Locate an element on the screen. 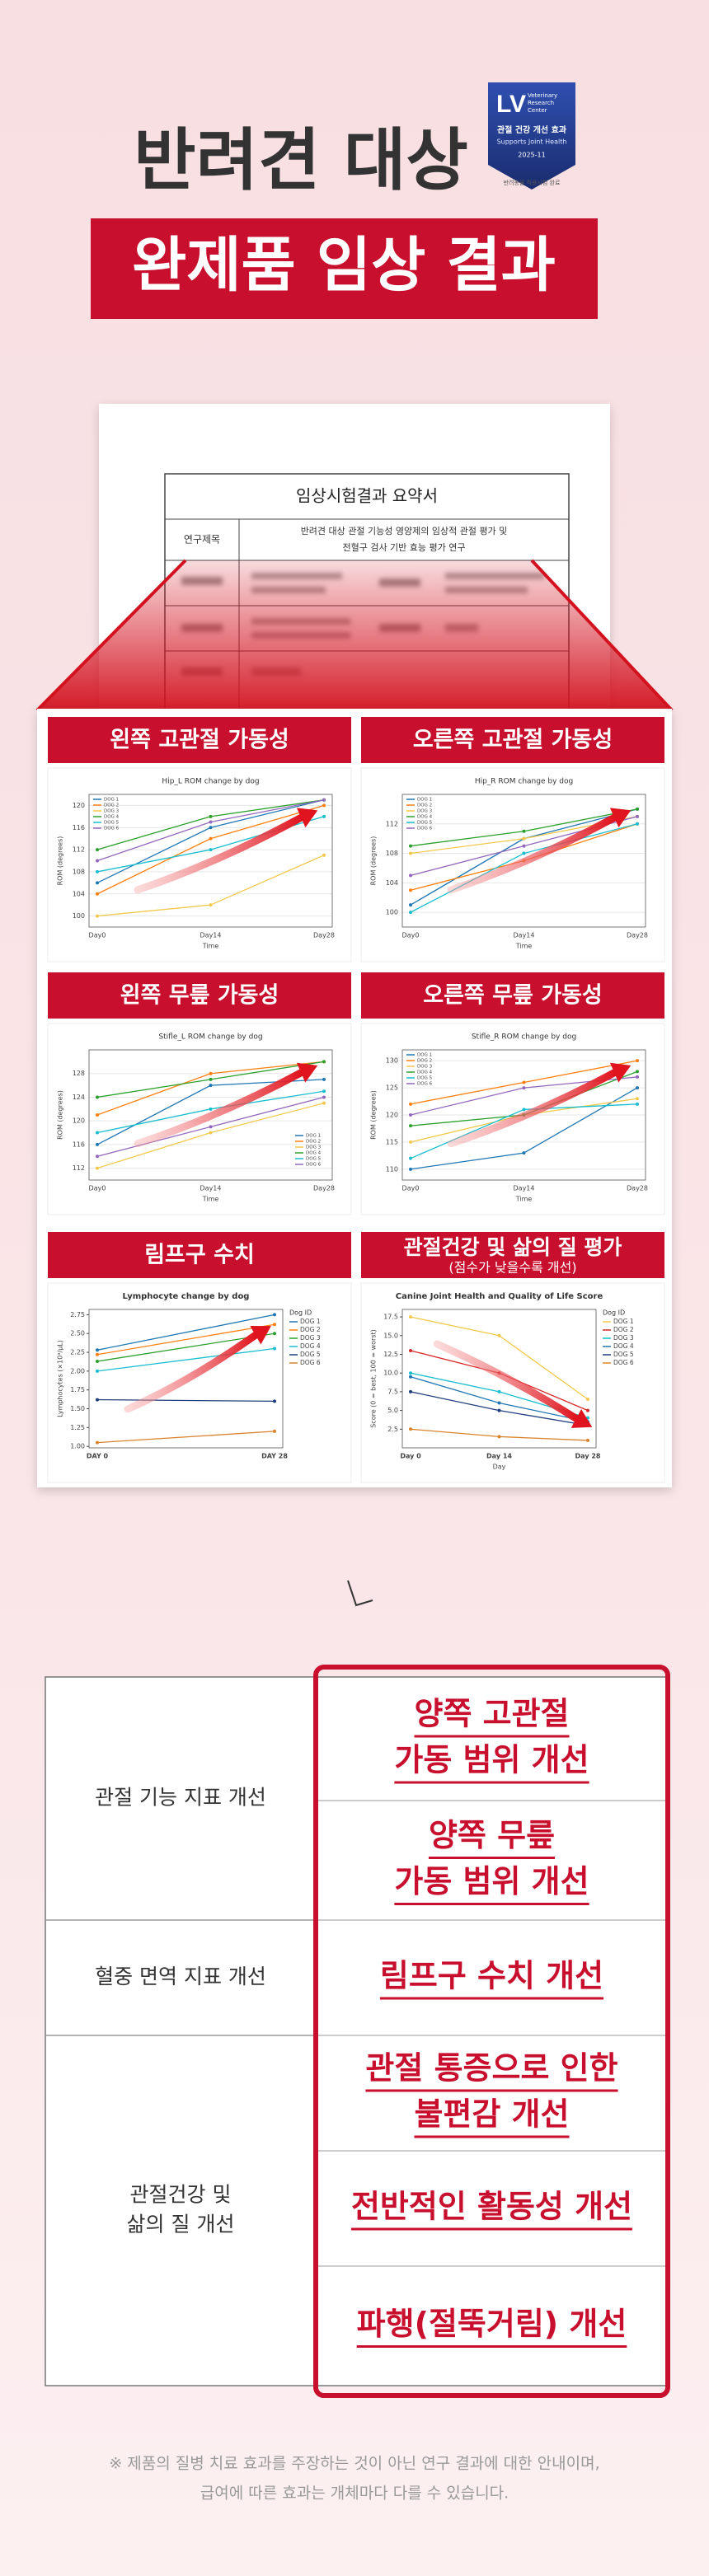 The image size is (709, 2576). y-tick-label: 100 is located at coordinates (79, 916).